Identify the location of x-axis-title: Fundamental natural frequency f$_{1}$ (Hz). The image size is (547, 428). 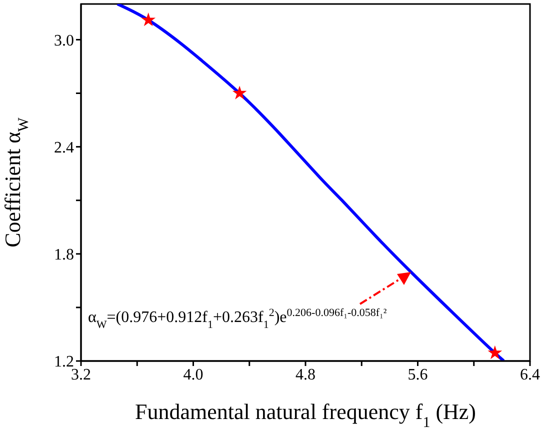
(305, 413).